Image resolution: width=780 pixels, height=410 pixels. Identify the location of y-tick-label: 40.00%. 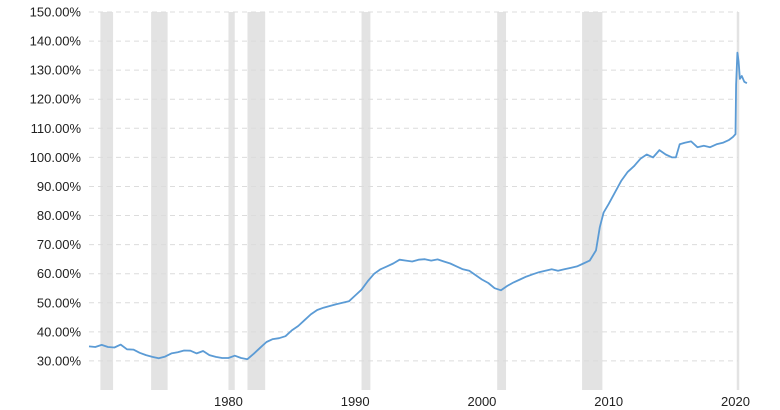
(59, 331).